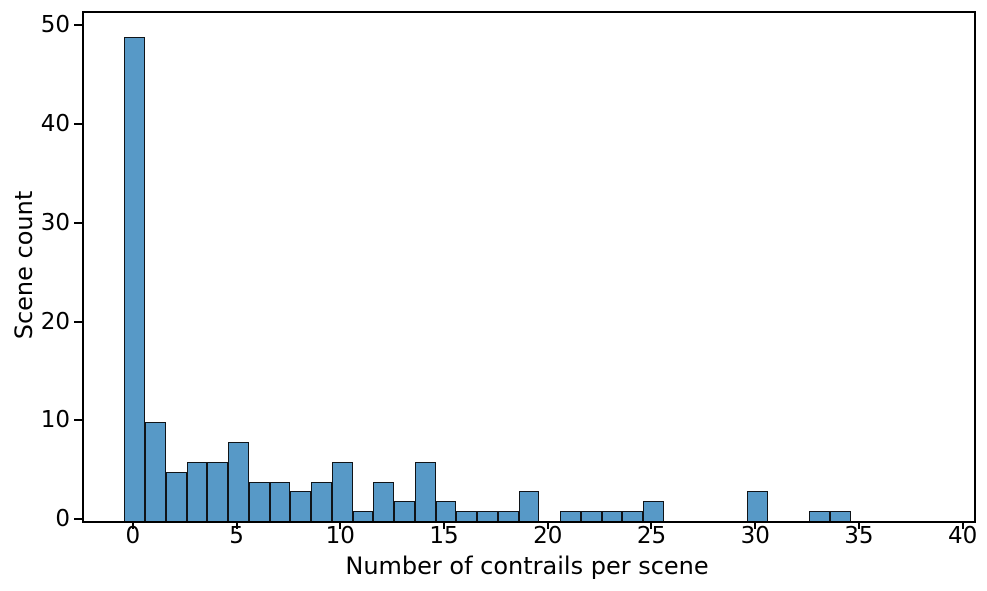 Image resolution: width=987 pixels, height=591 pixels. Describe the element at coordinates (133, 536) in the screenshot. I see `x-tick-label: 0` at that location.